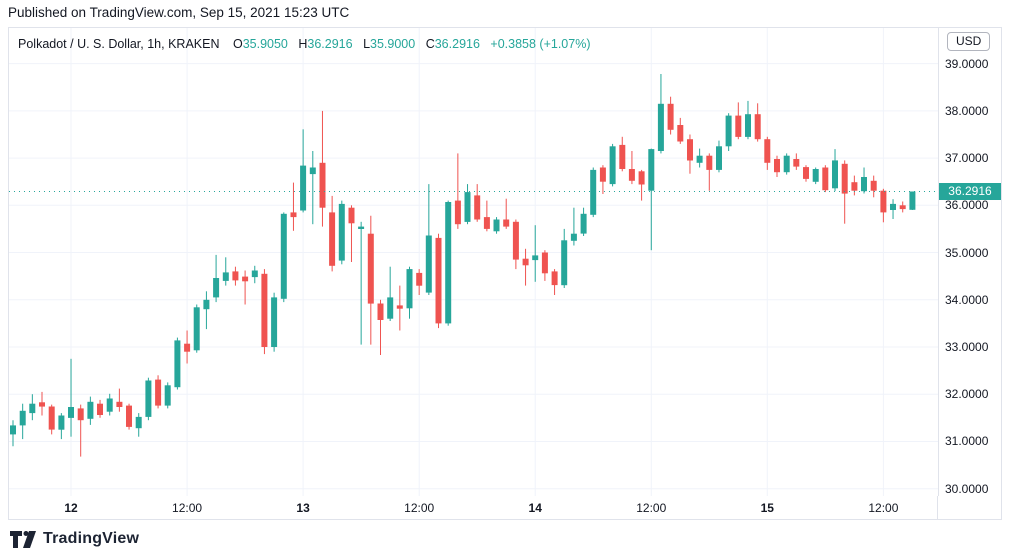  What do you see at coordinates (967, 441) in the screenshot?
I see `price-tick: 31.0000` at bounding box center [967, 441].